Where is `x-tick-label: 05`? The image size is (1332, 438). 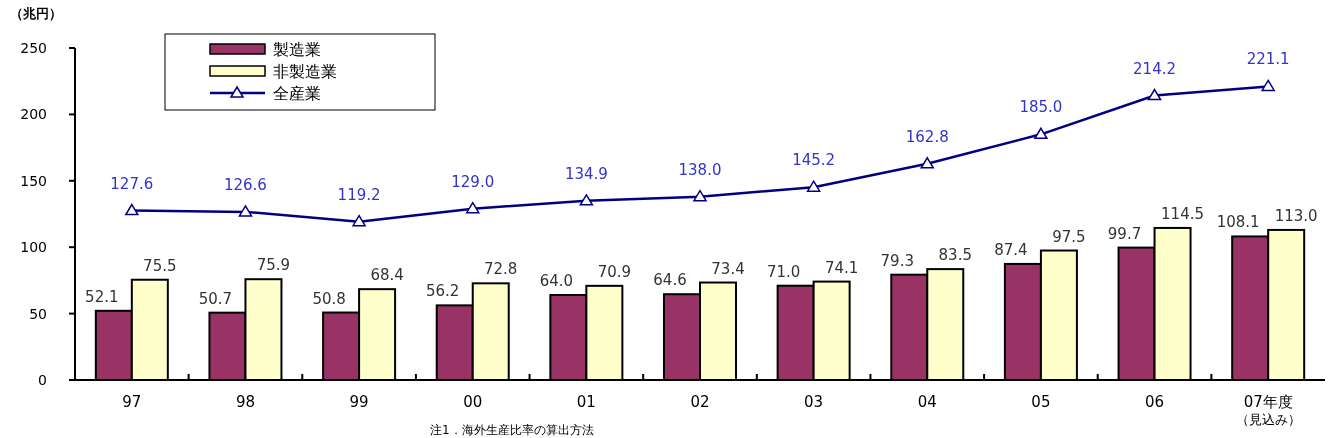
x-tick-label: 05 is located at coordinates (1041, 402).